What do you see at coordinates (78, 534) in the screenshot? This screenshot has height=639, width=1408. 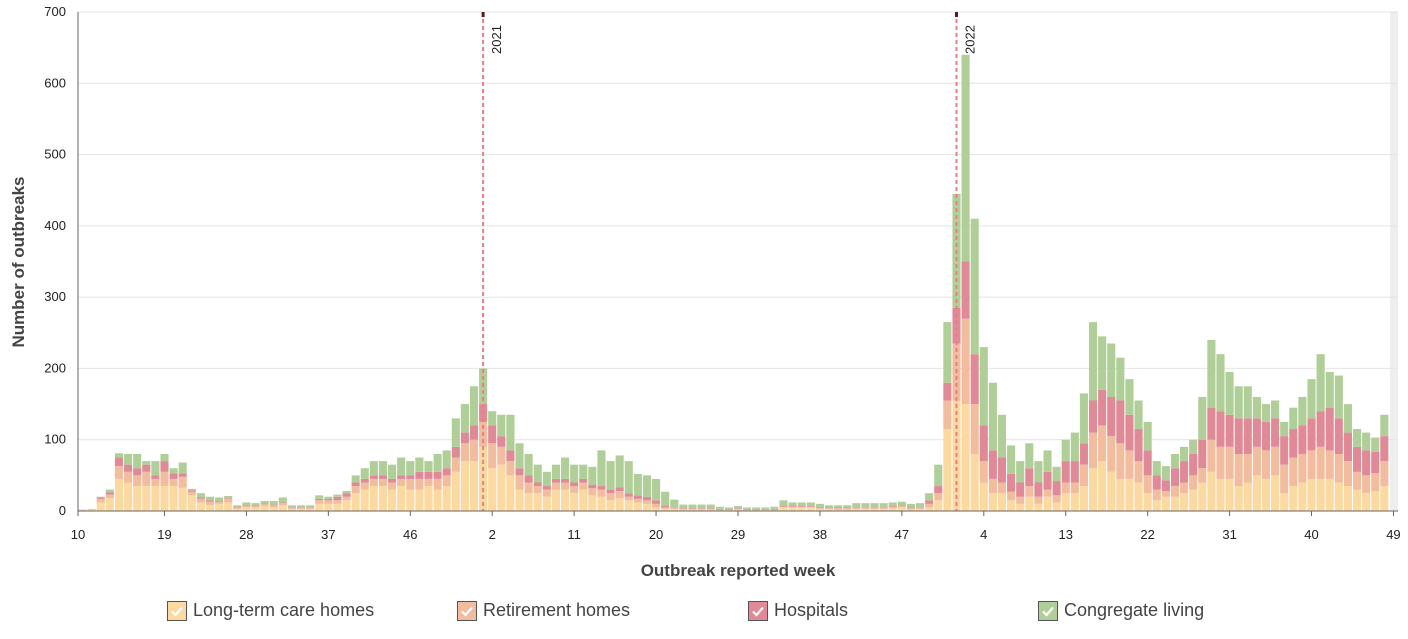 I see `x-tick-label: 10` at bounding box center [78, 534].